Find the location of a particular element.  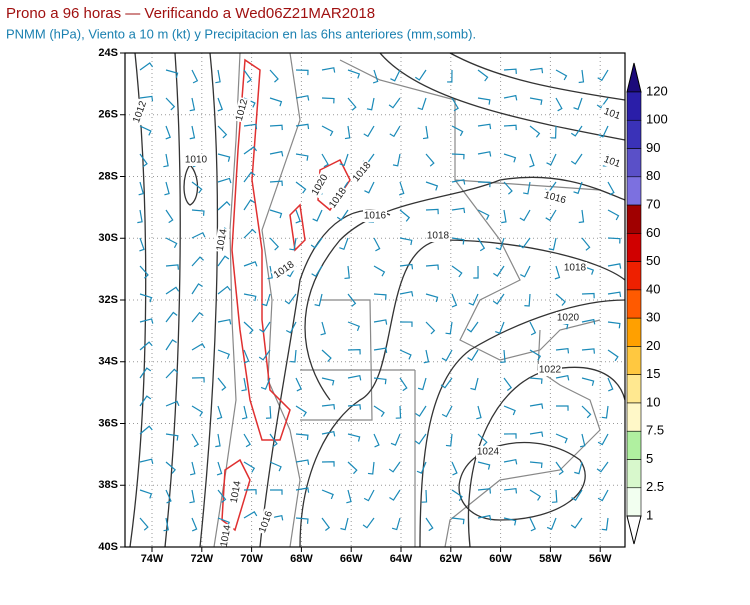

contour-label: 1014 is located at coordinates (236, 492).